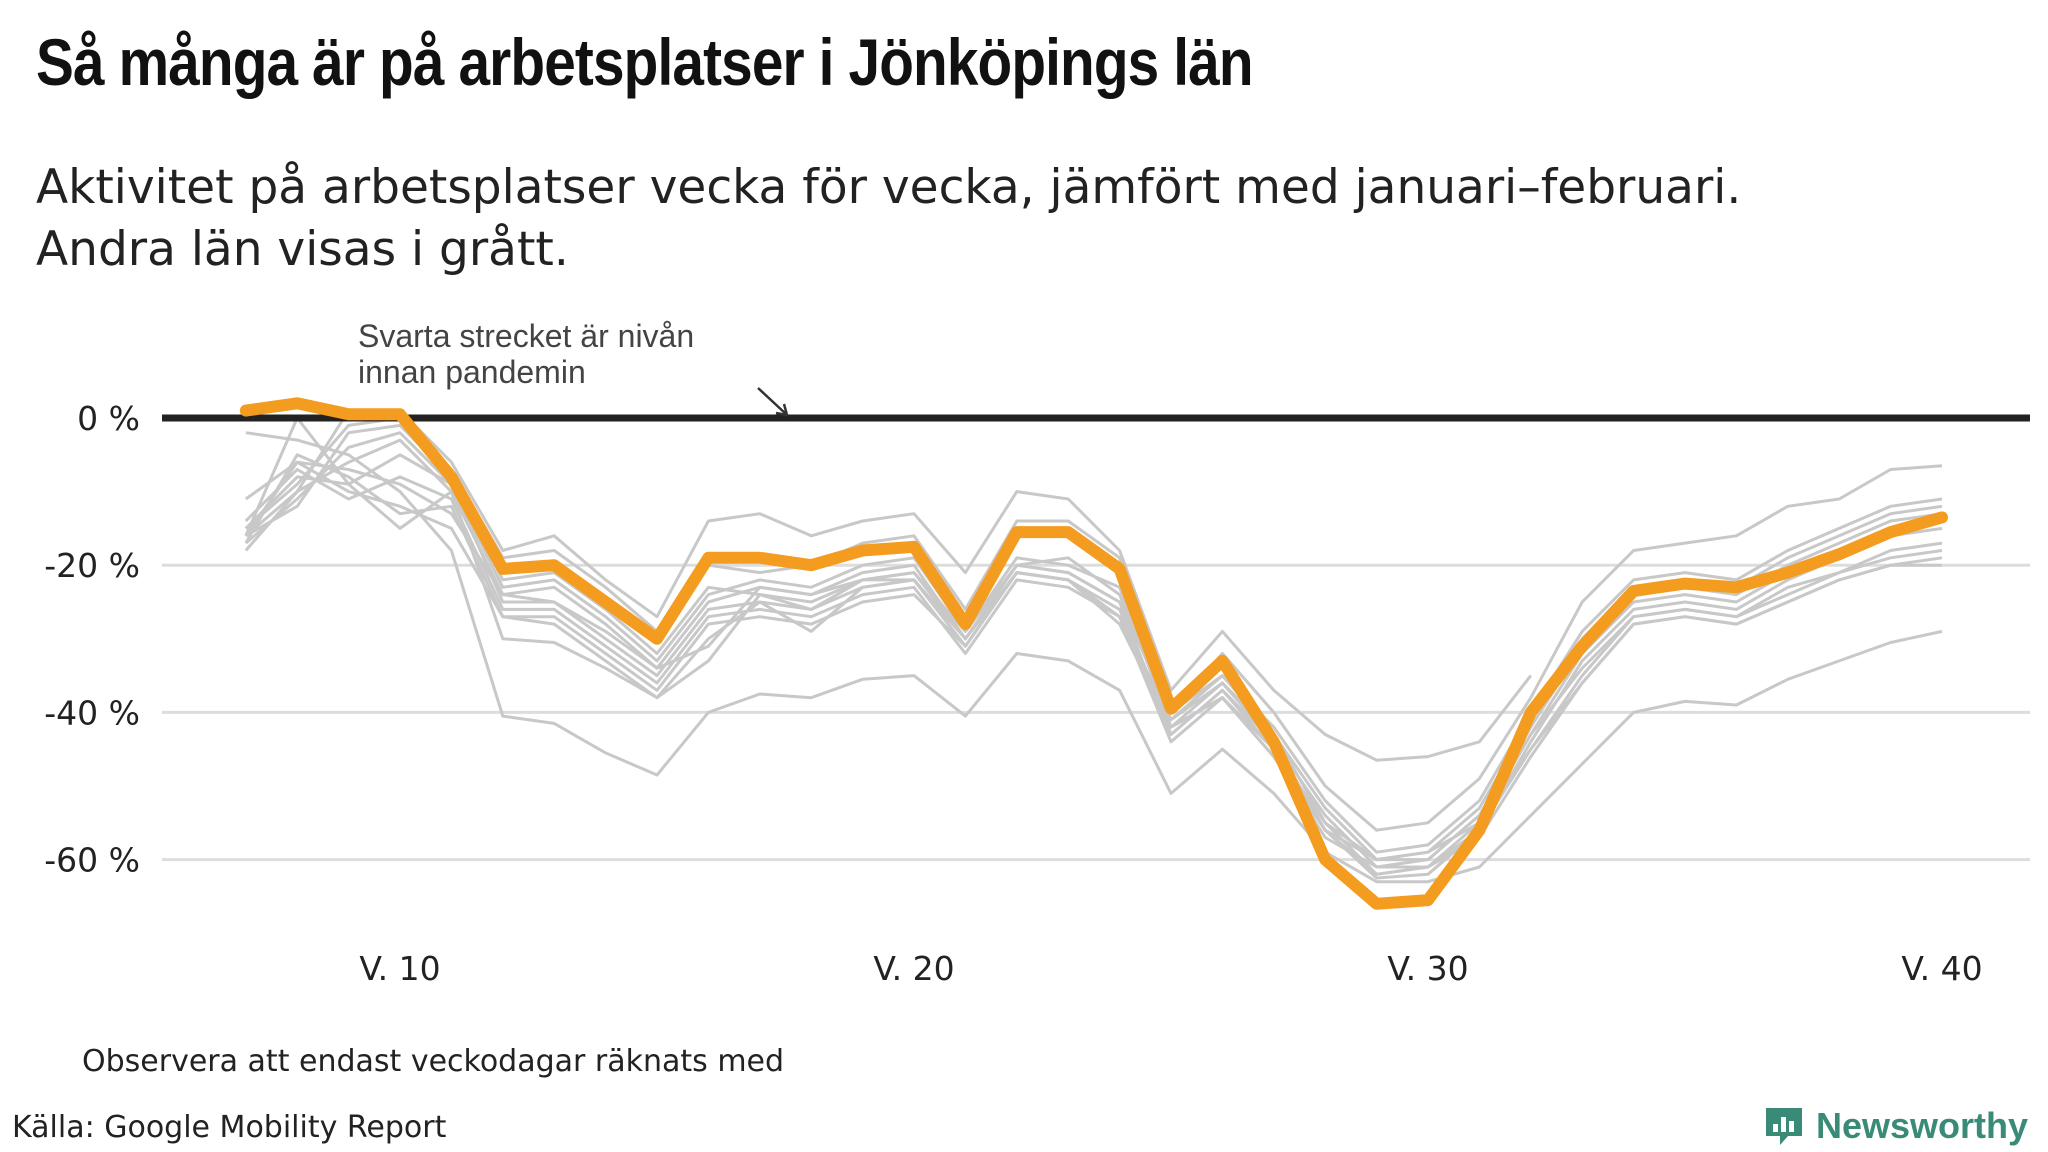  What do you see at coordinates (1427, 968) in the screenshot?
I see `x-tick-label: V. 30` at bounding box center [1427, 968].